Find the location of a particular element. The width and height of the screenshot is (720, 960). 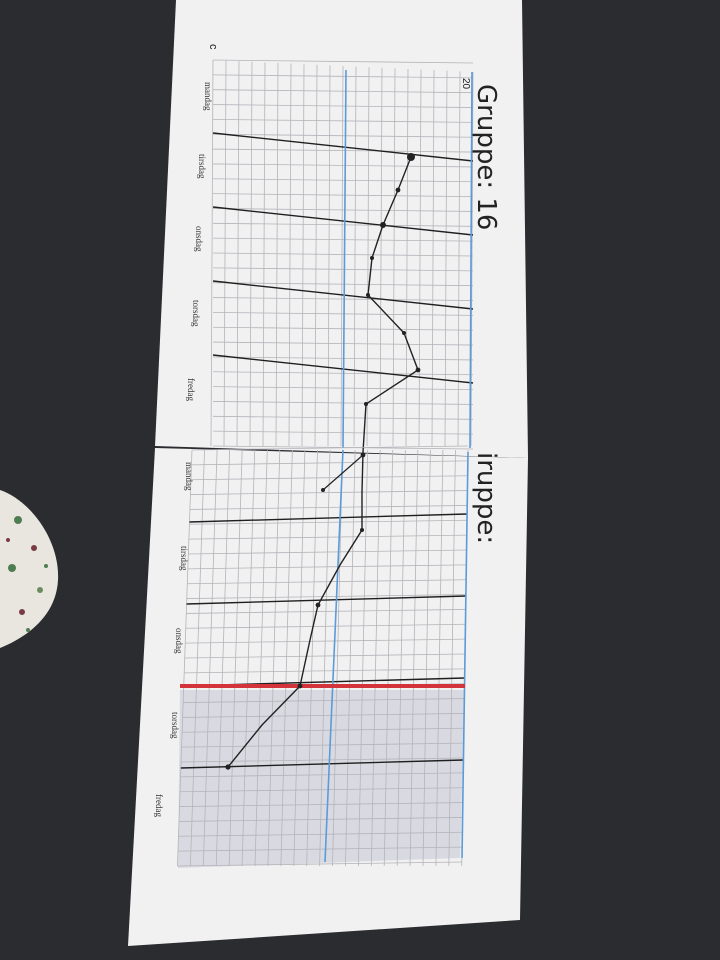

top-day-mandag: mandag is located at coordinates (208, 96).